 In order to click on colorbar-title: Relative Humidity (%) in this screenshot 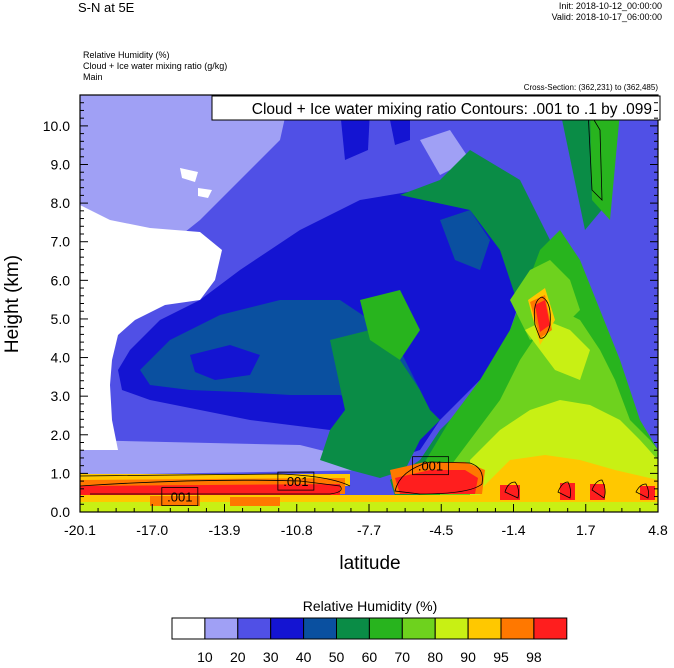, I will do `click(370, 606)`.